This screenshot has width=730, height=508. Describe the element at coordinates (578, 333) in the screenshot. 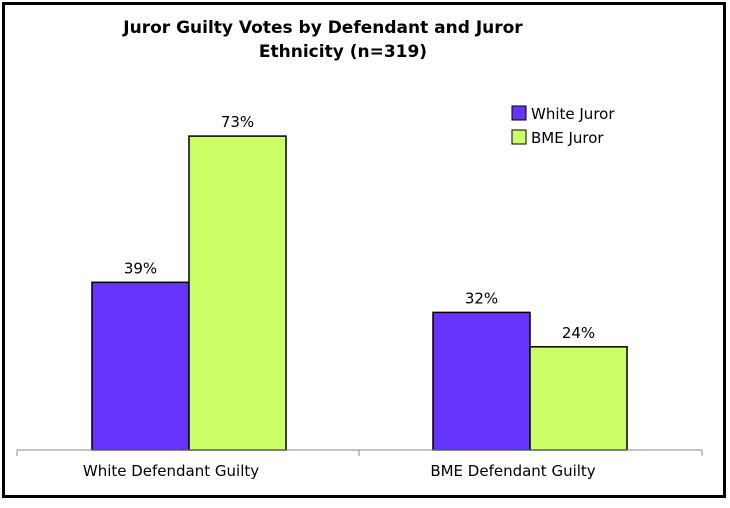

I see `value-label: 24%` at that location.